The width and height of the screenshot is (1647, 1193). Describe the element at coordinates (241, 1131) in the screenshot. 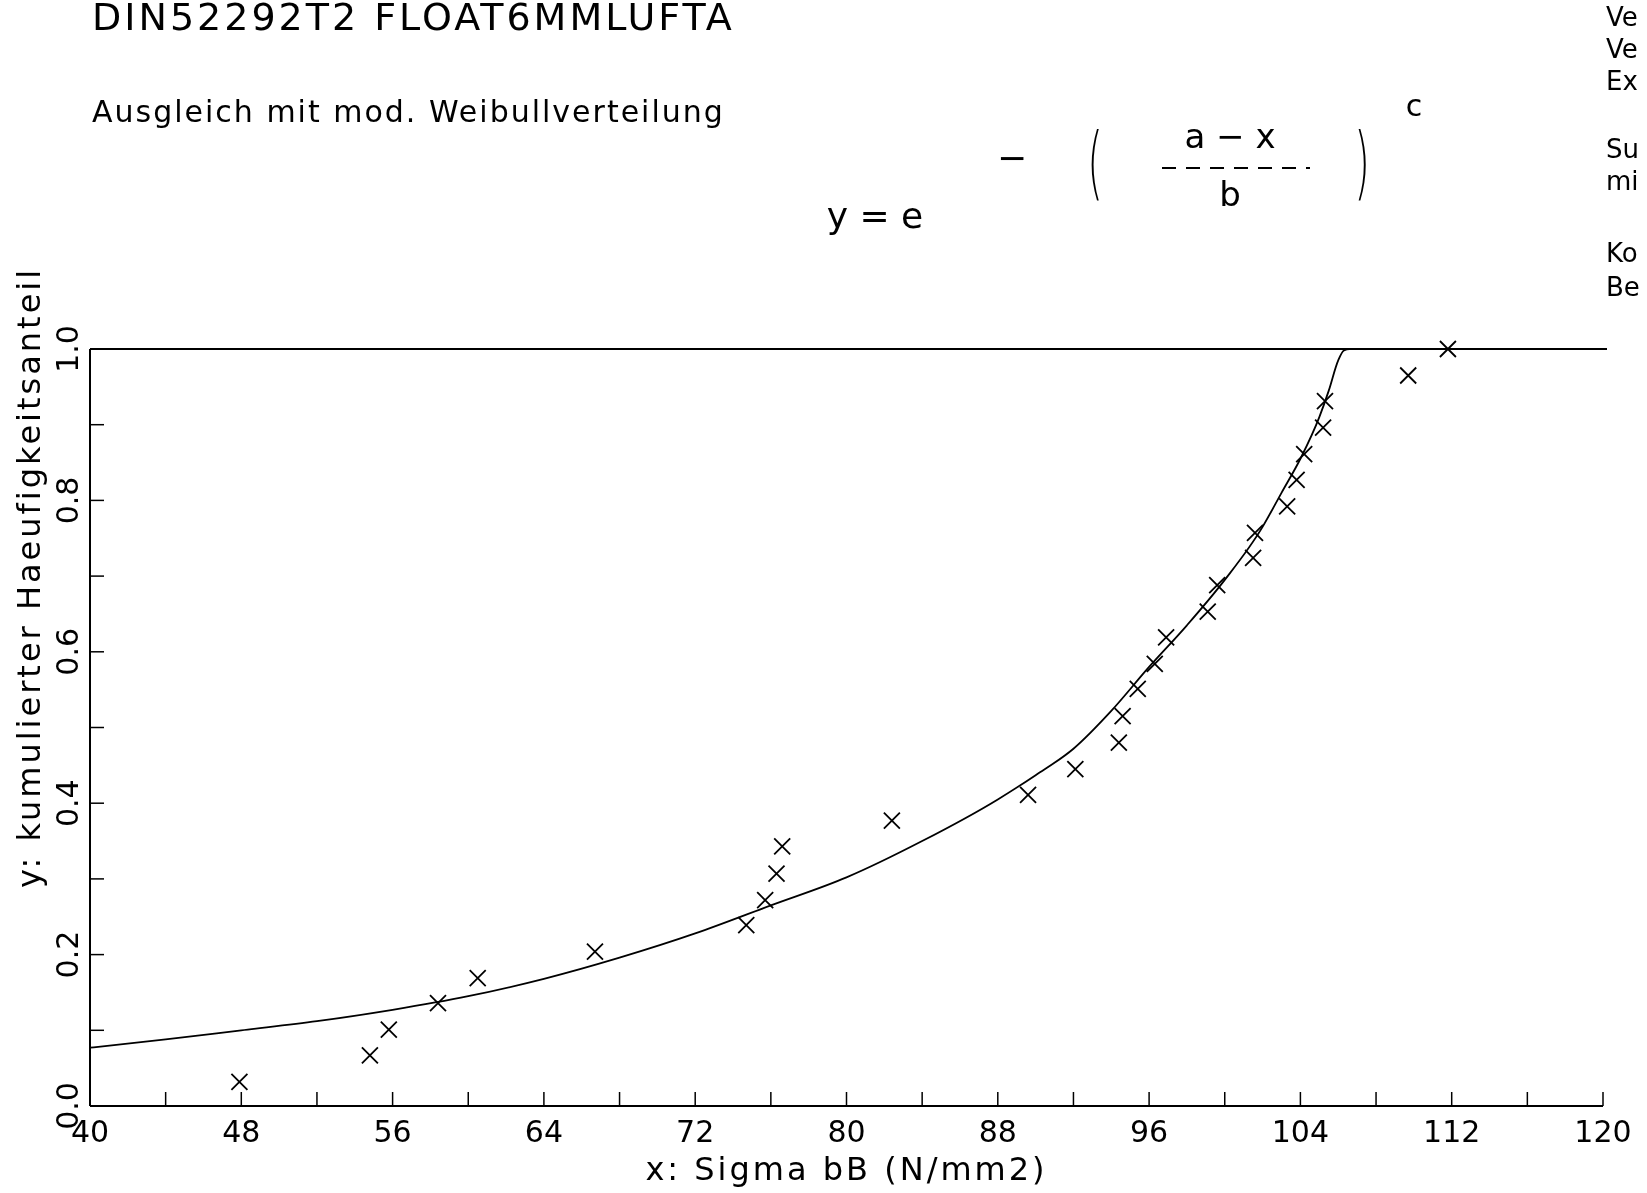

I see `x-tick-label: 48` at that location.